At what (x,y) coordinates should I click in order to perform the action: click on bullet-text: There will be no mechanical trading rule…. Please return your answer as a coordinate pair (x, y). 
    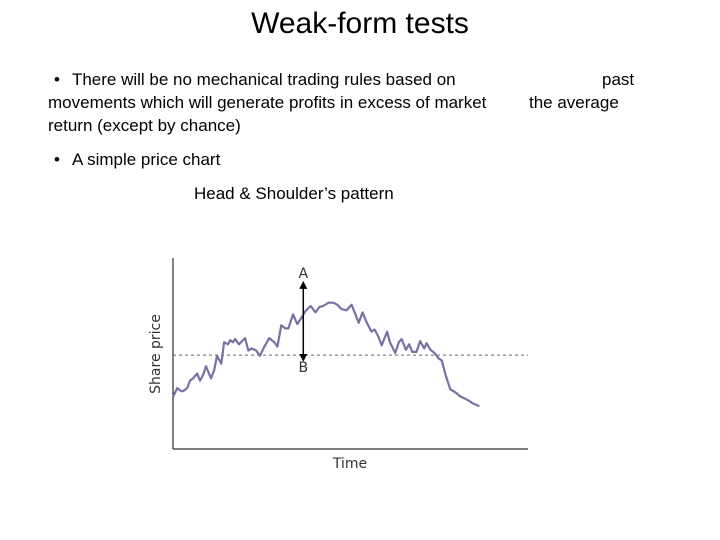
    Looking at the image, I should click on (267, 102).